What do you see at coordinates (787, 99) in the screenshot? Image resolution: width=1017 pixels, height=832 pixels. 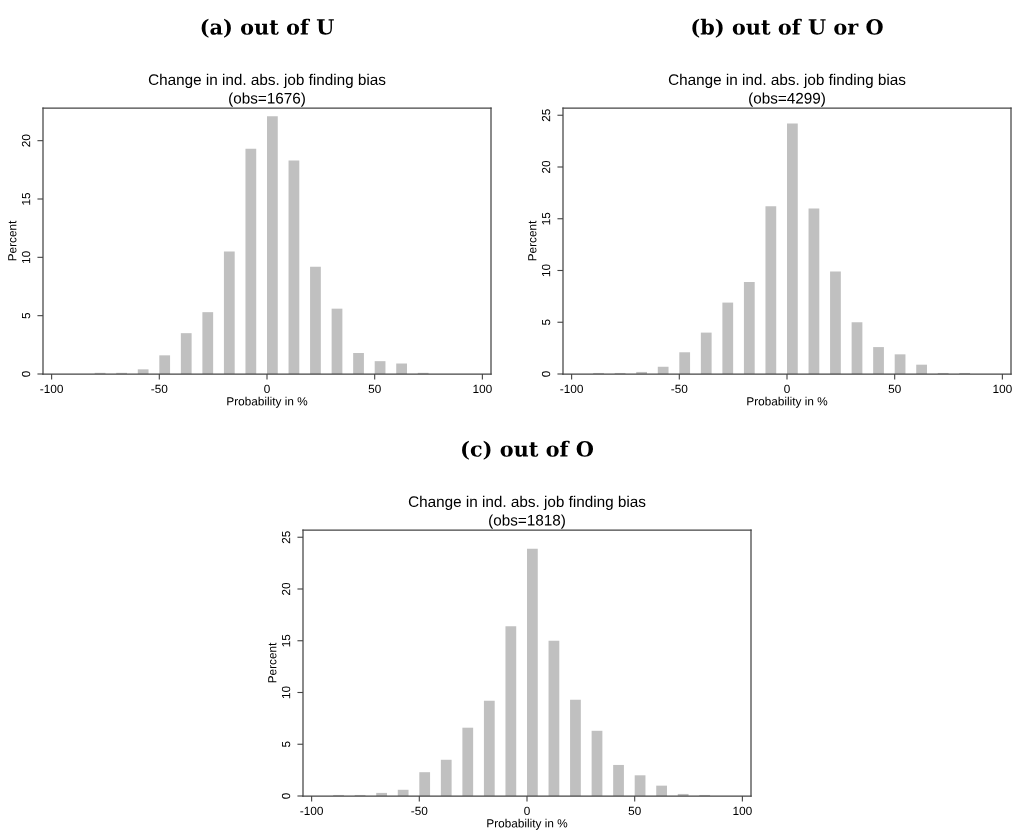 I see `chart-subtitle: (obs=4299)` at bounding box center [787, 99].